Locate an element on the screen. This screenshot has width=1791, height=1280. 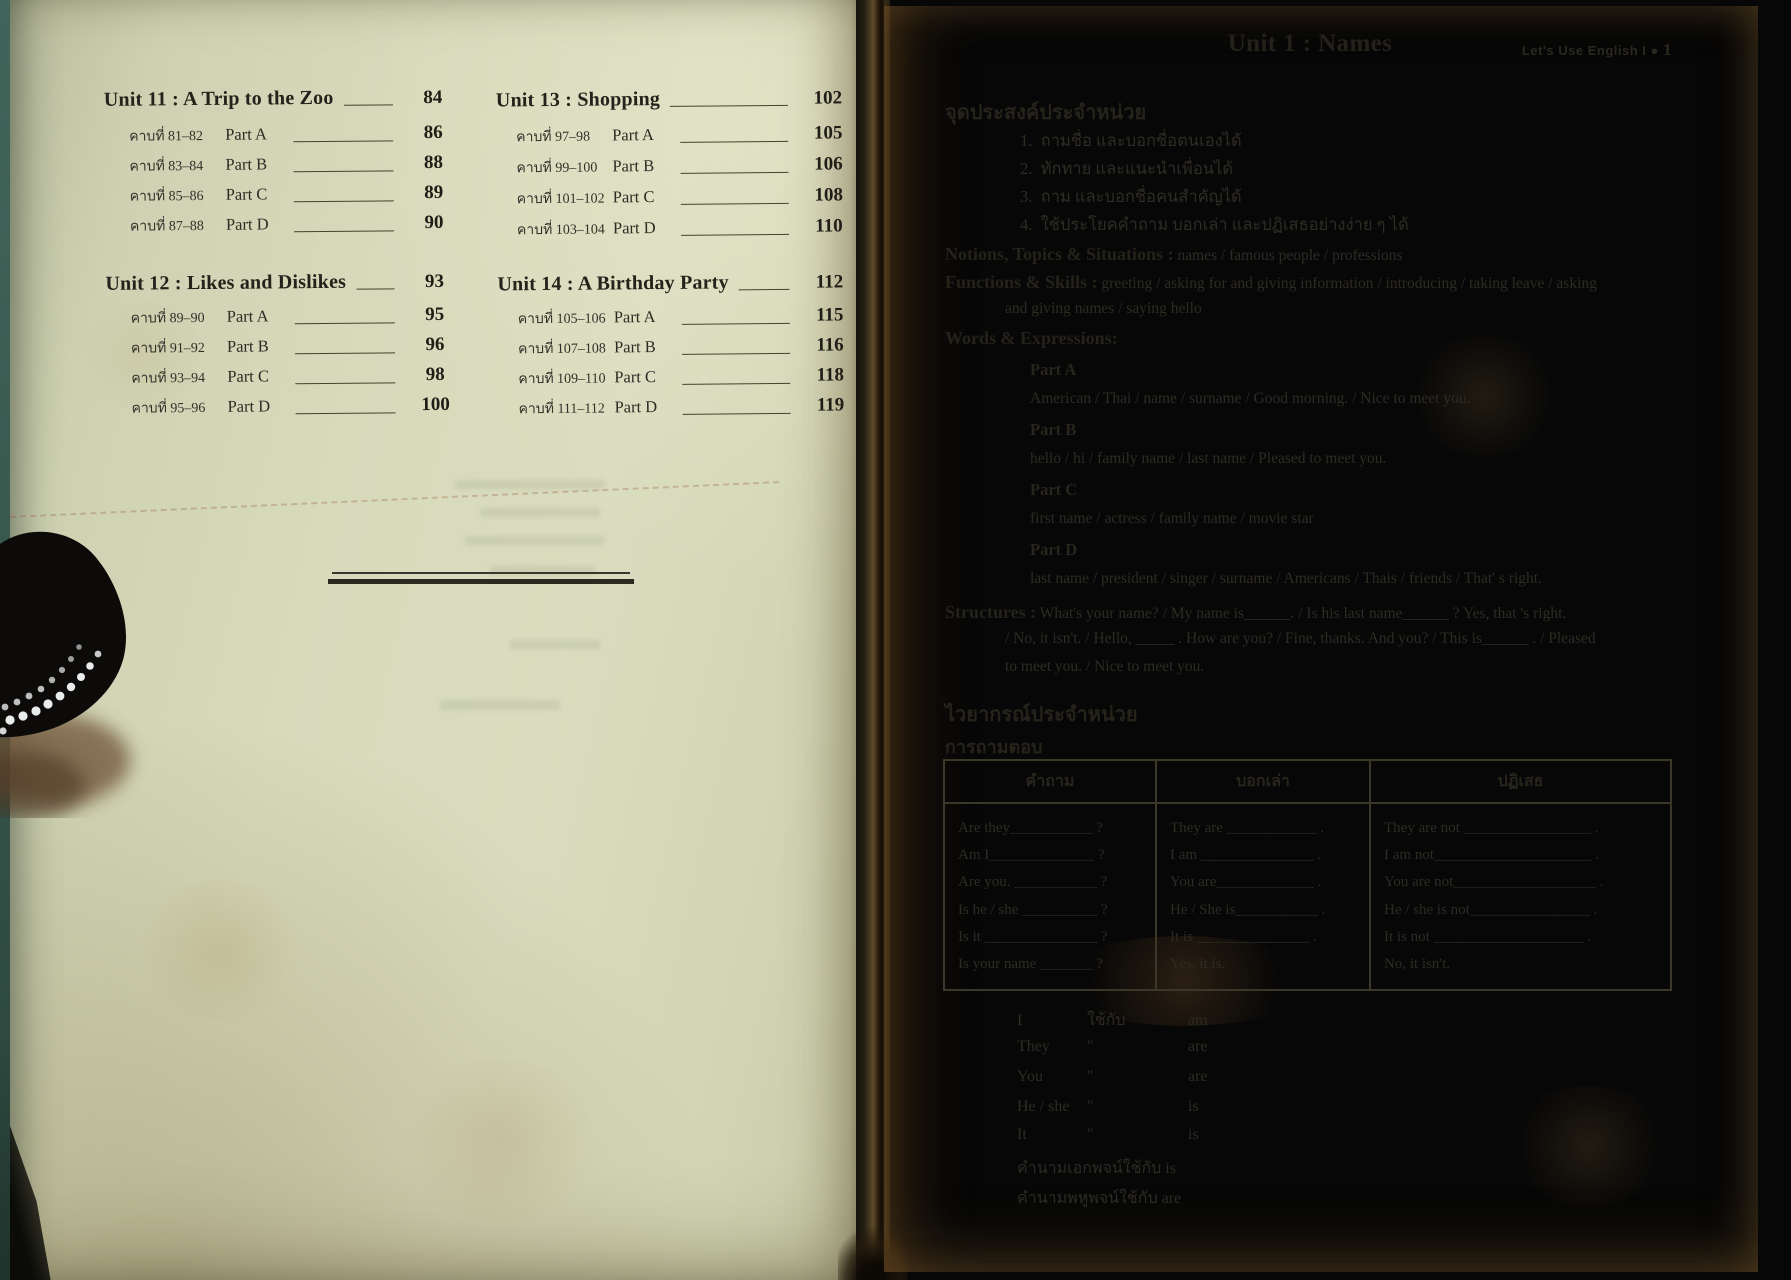
toc-row: คาบที่ 107–108 Part B 116 is located at coordinates (687, 347).